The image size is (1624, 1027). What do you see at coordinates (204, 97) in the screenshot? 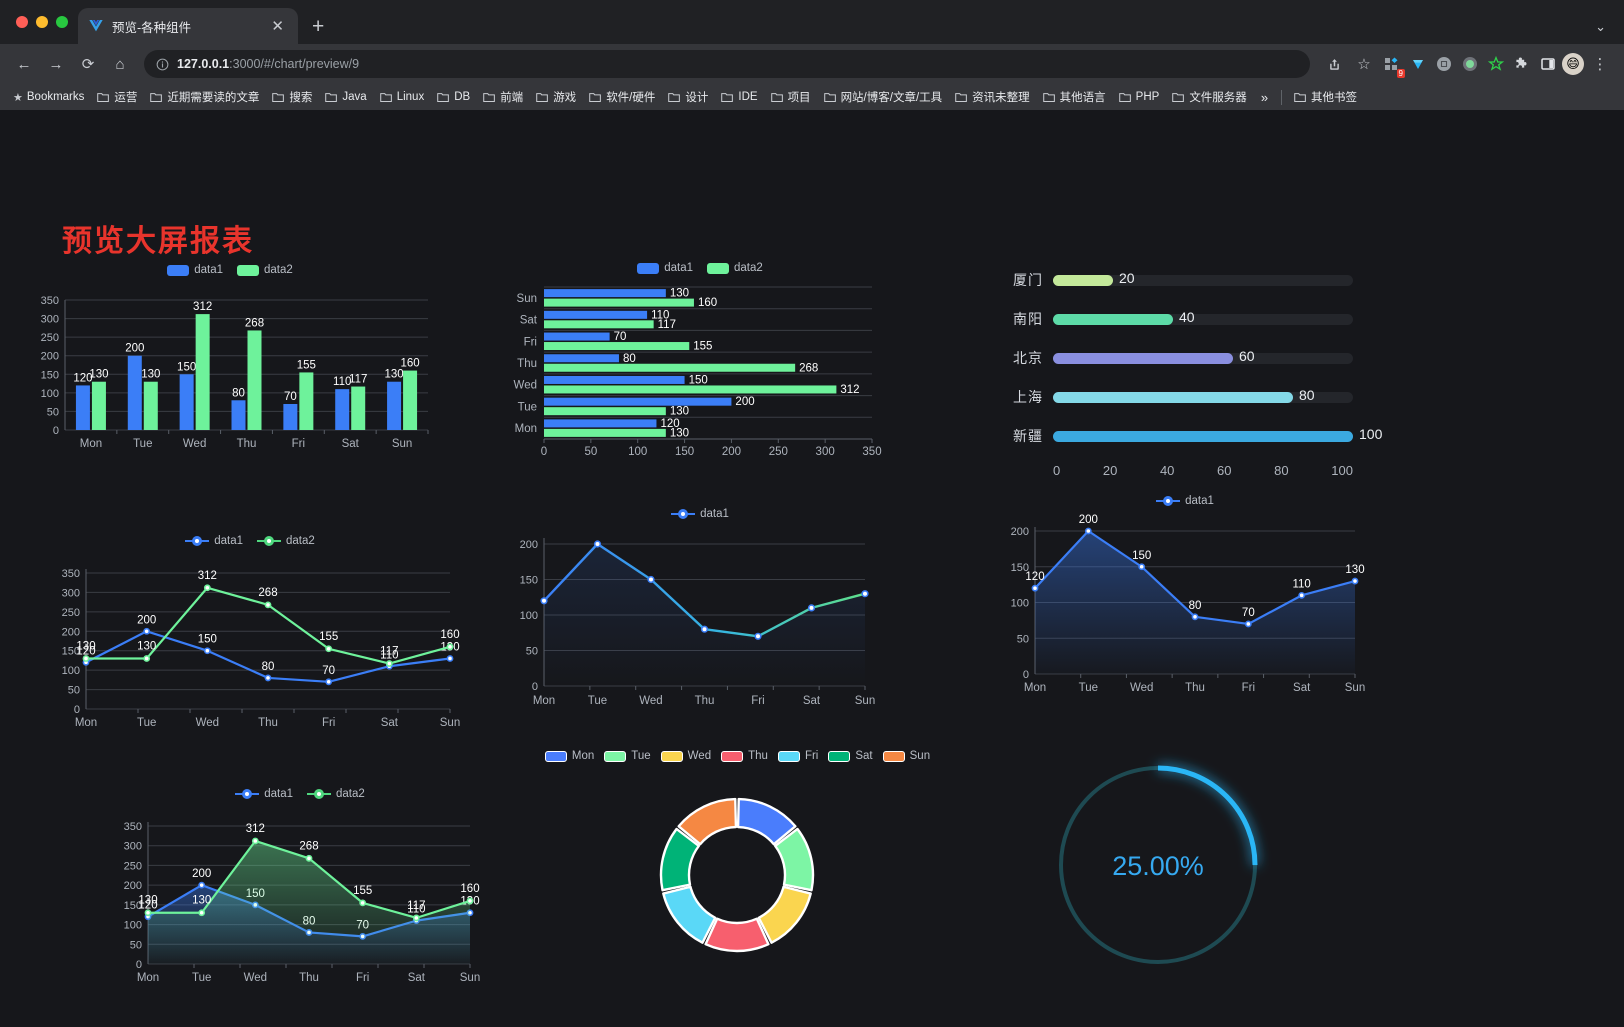
I see `bookmark-folder: 近期需要读的文章` at bounding box center [204, 97].